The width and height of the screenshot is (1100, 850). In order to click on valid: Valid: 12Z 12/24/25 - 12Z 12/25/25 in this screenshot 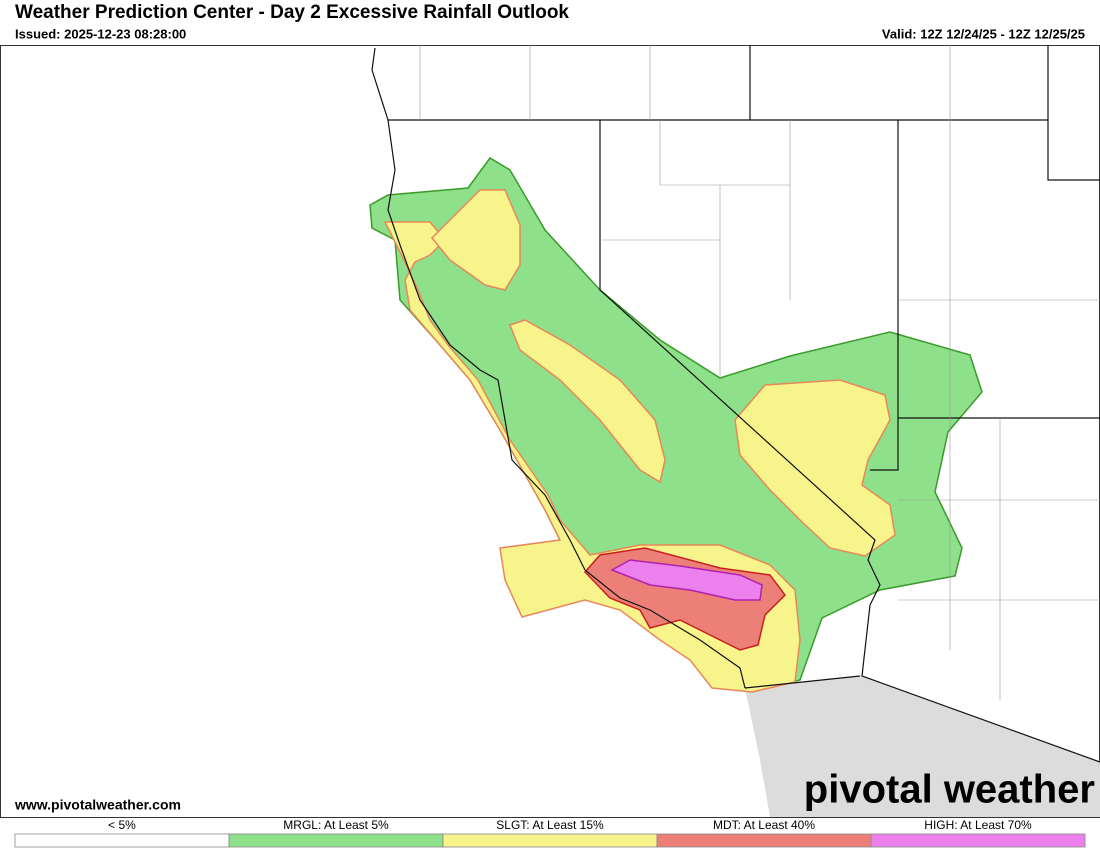, I will do `click(983, 33)`.